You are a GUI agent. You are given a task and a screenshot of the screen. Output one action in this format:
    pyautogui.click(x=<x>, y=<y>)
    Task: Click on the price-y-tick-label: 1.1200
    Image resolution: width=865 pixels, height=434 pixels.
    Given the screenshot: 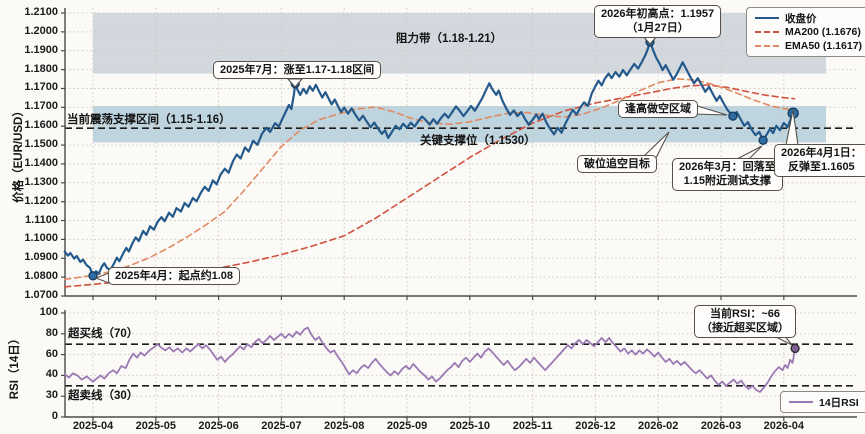 What is the action you would take?
    pyautogui.click(x=41, y=200)
    